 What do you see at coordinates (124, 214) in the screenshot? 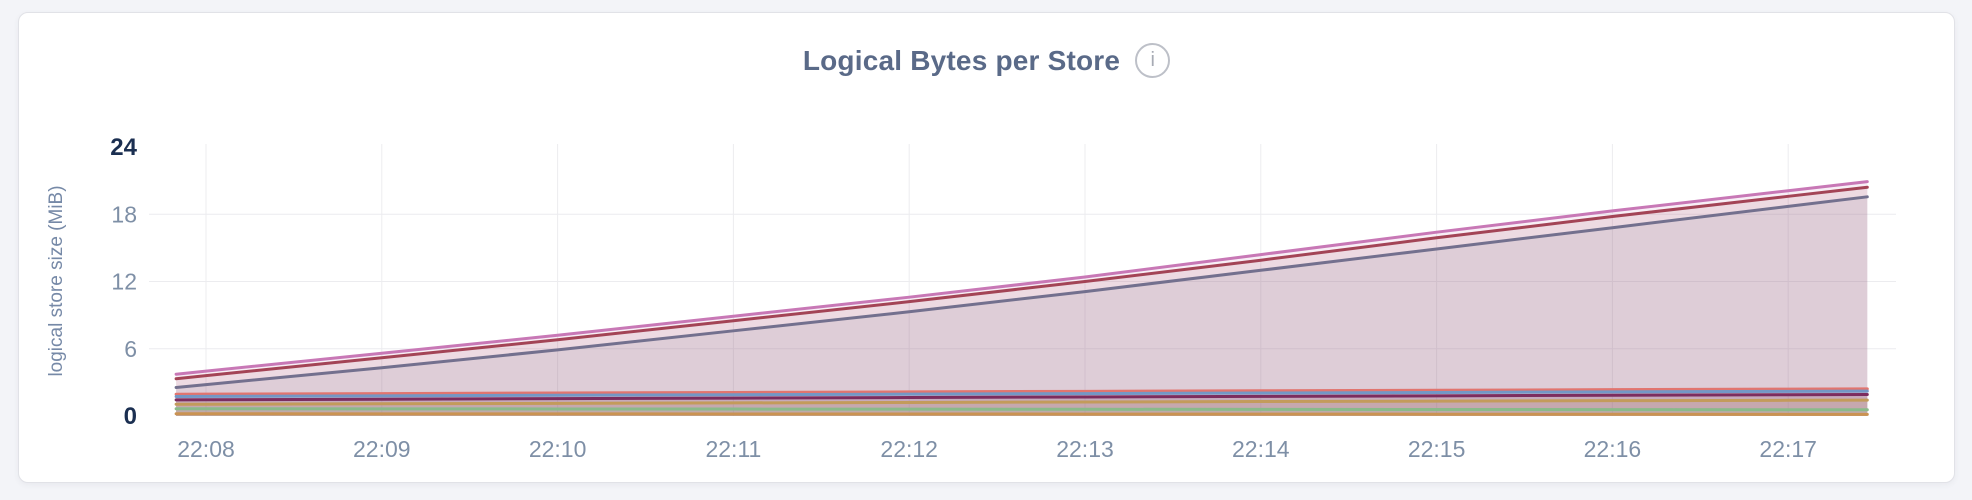
I see `y-tick-label: 18` at bounding box center [124, 214].